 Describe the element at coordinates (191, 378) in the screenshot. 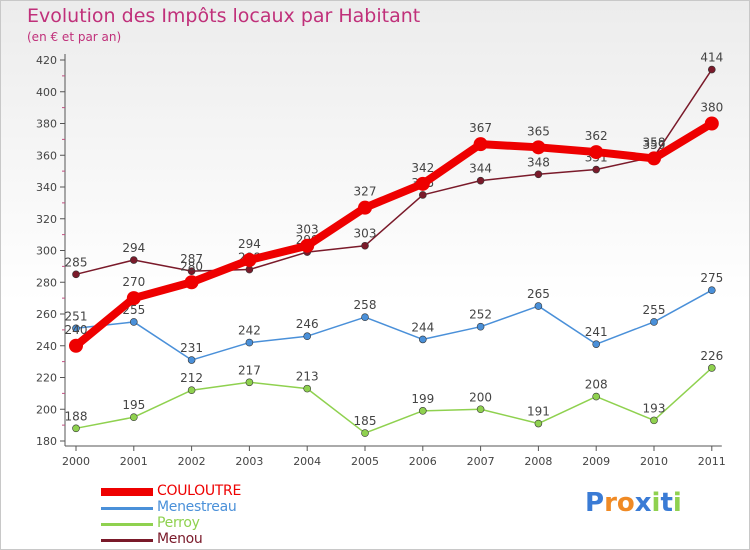

I see `data-label: 212` at that location.